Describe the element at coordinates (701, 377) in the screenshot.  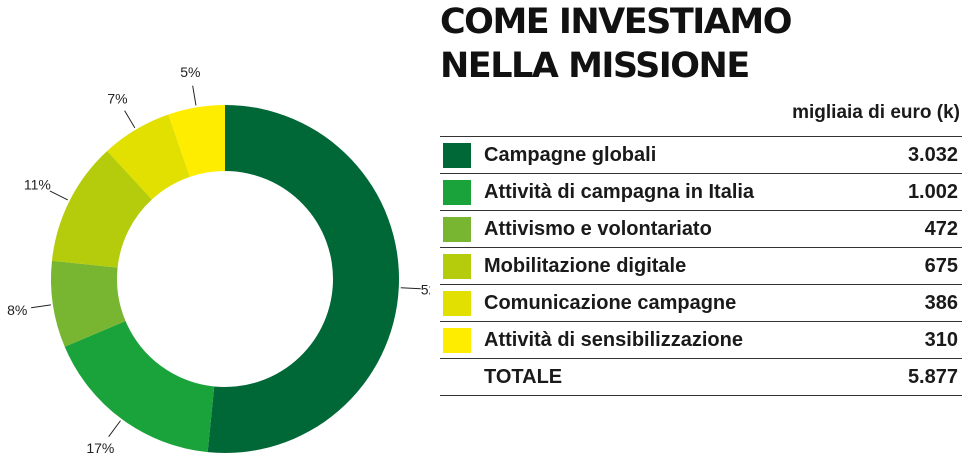
I see `total-row: TOTALE 5.877` at that location.